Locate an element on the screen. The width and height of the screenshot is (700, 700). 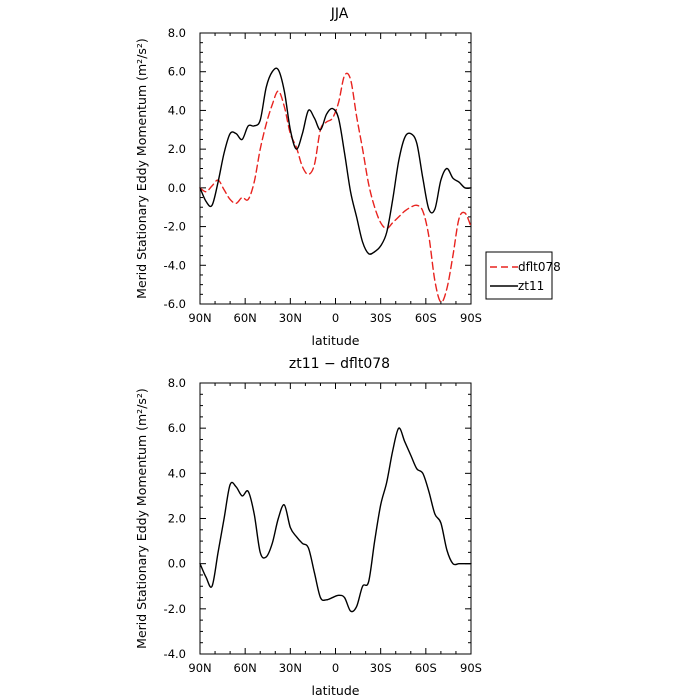
legend-box is located at coordinates (519, 275).